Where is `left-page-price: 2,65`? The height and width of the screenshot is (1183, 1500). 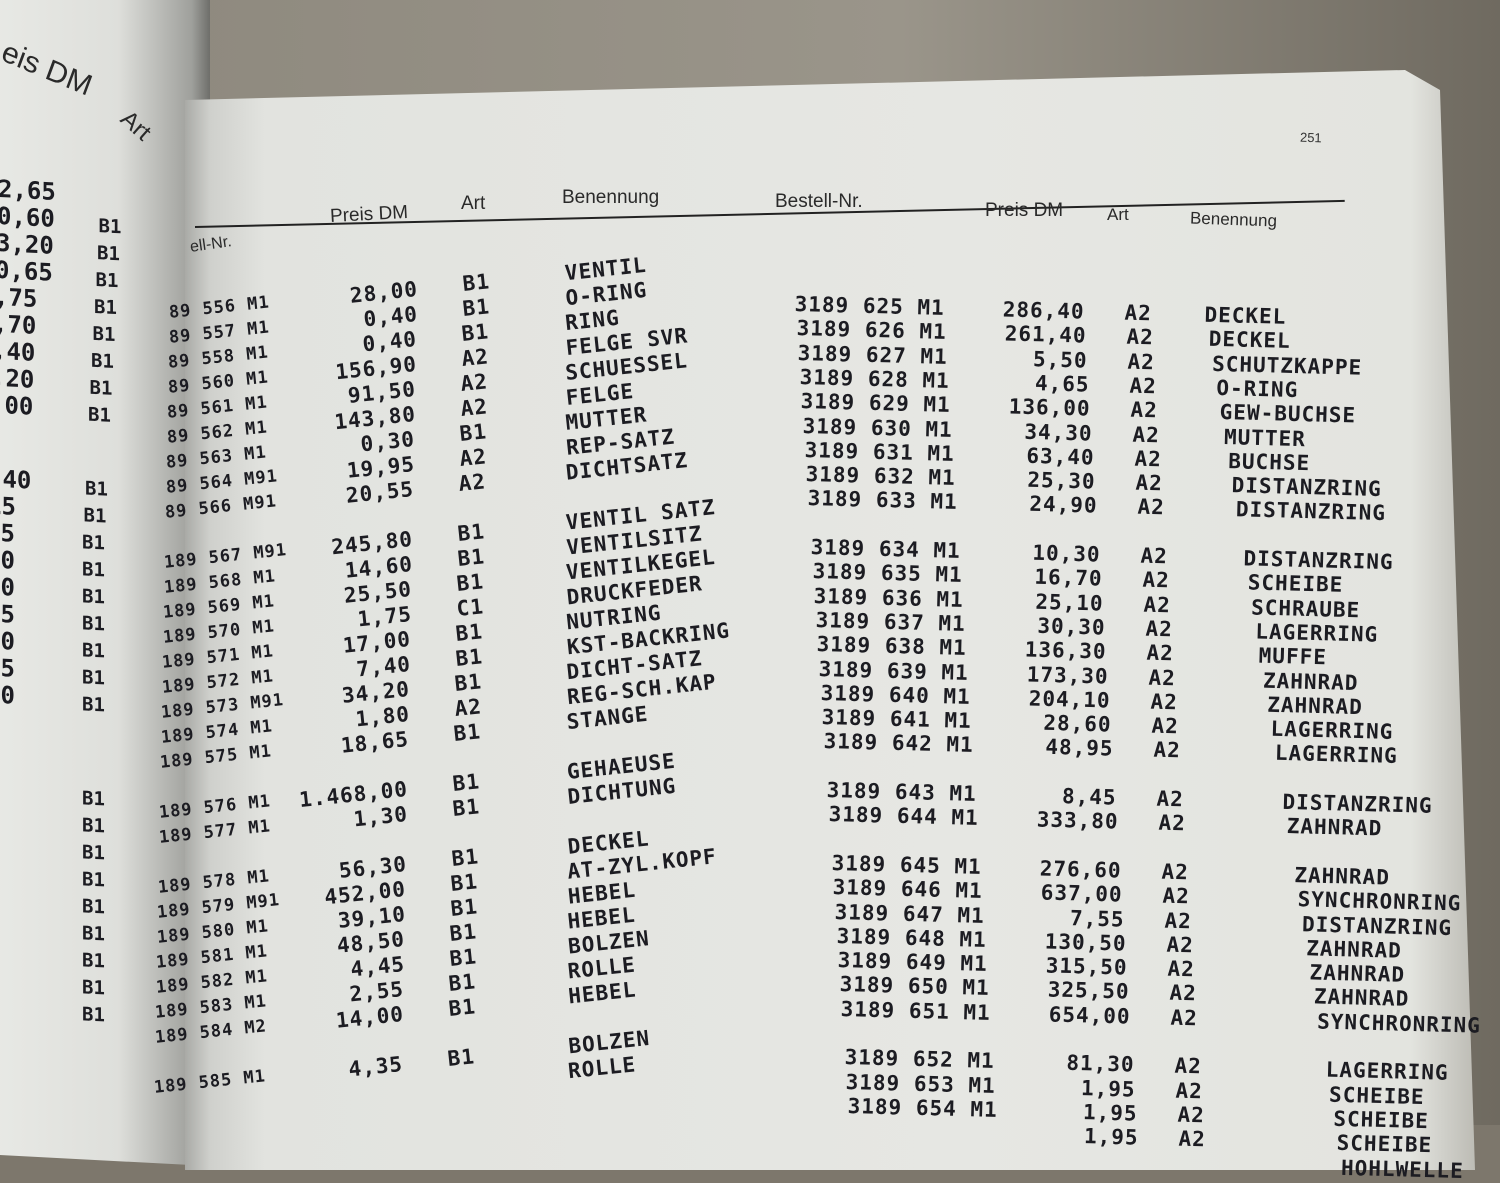
left-page-price: 2,65 is located at coordinates (28, 190).